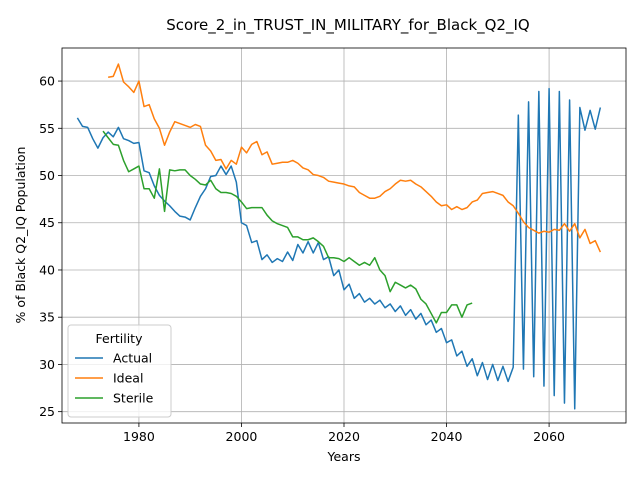  Describe the element at coordinates (47, 411) in the screenshot. I see `y-tick-label: 25` at that location.